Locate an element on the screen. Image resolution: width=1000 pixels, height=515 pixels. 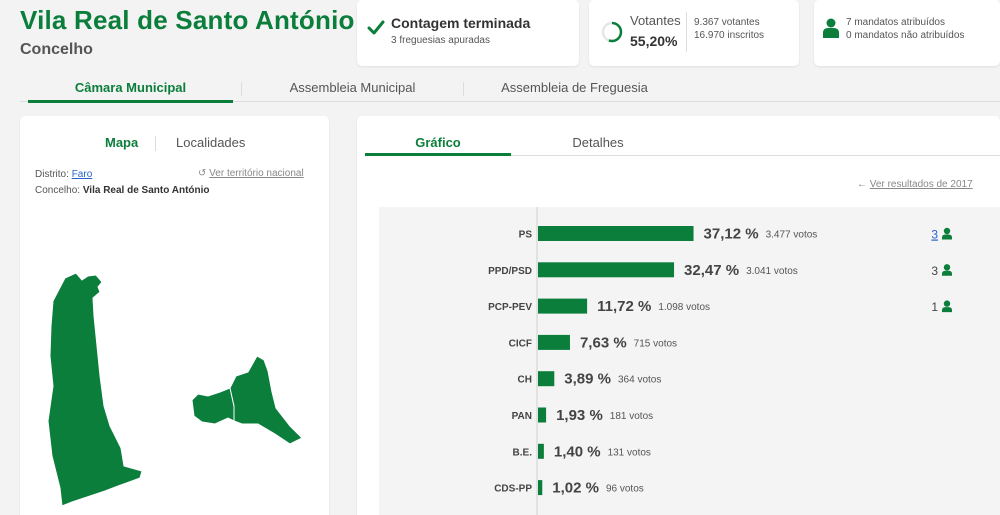
tab-assembleia-municipal: Assembleia Municipal is located at coordinates (352, 87).